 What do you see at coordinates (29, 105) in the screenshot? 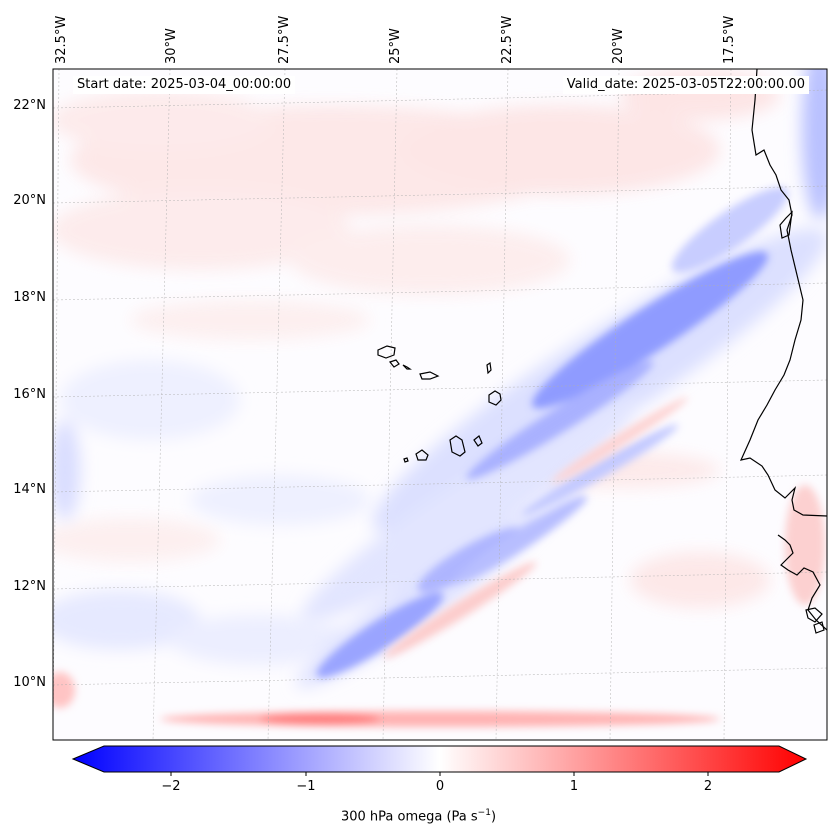
I see `lat-label: 22°N` at bounding box center [29, 105].